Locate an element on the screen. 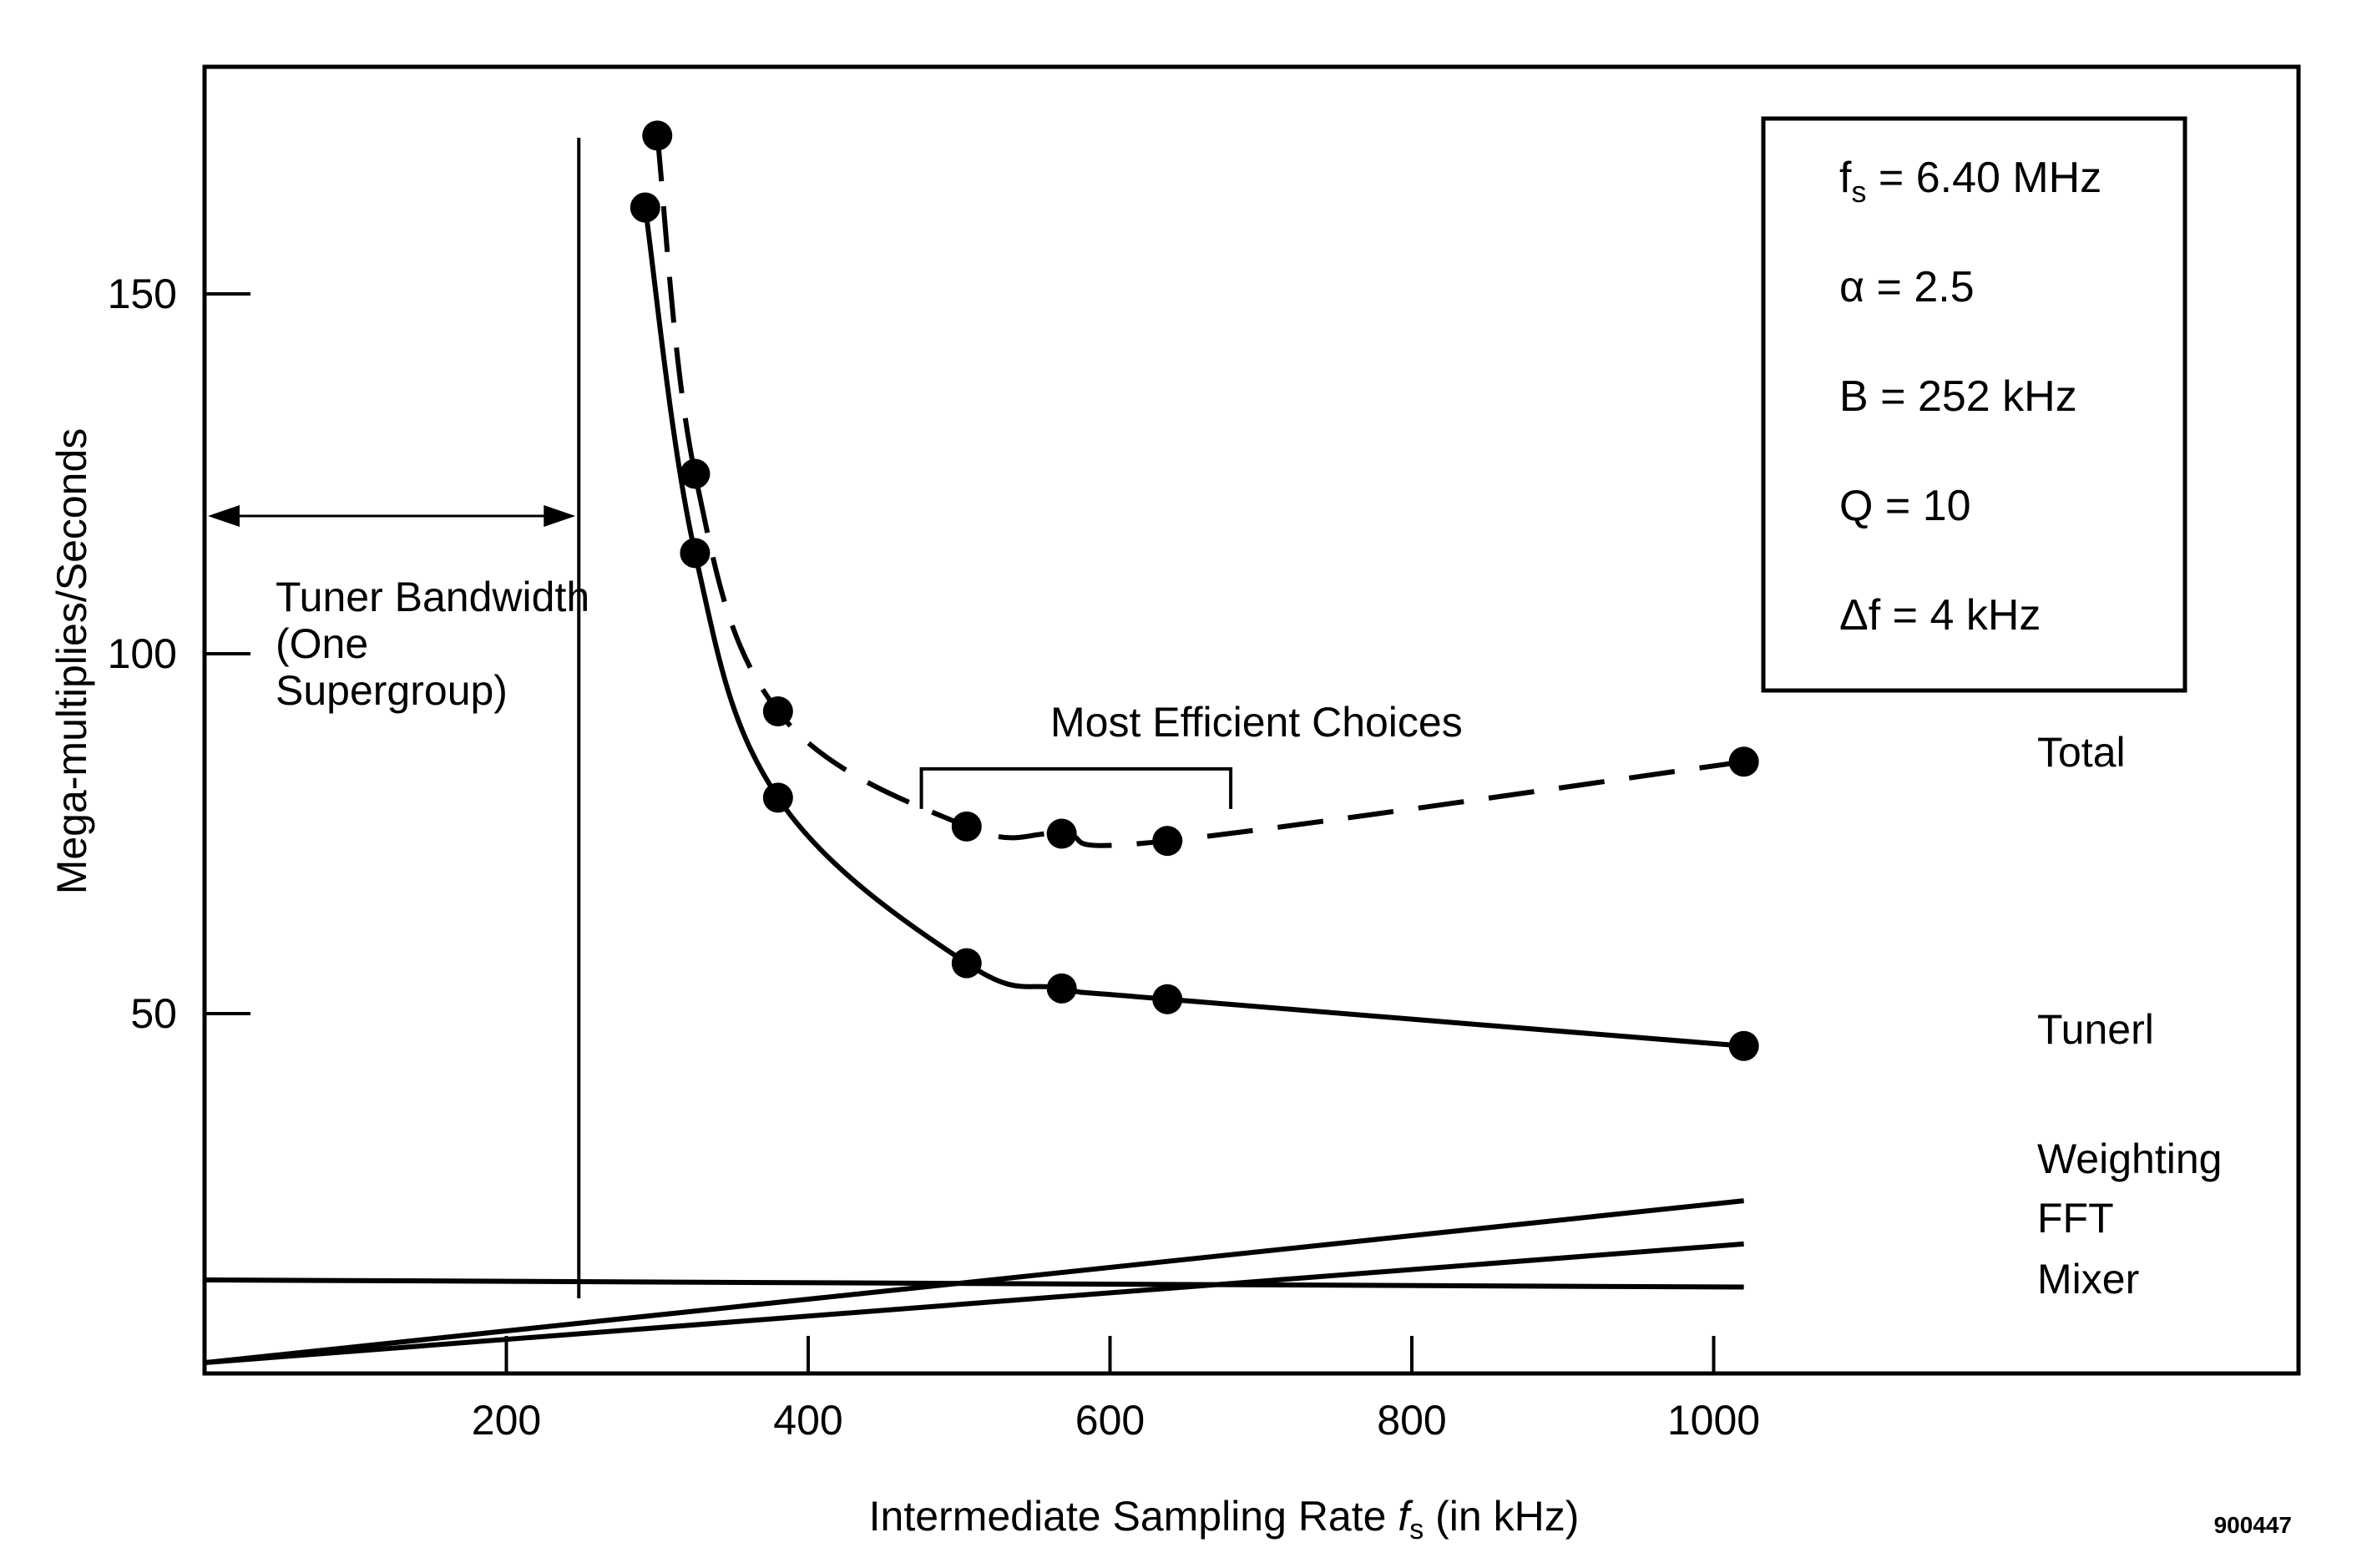  y-tick-label: 50 is located at coordinates (153, 1013).